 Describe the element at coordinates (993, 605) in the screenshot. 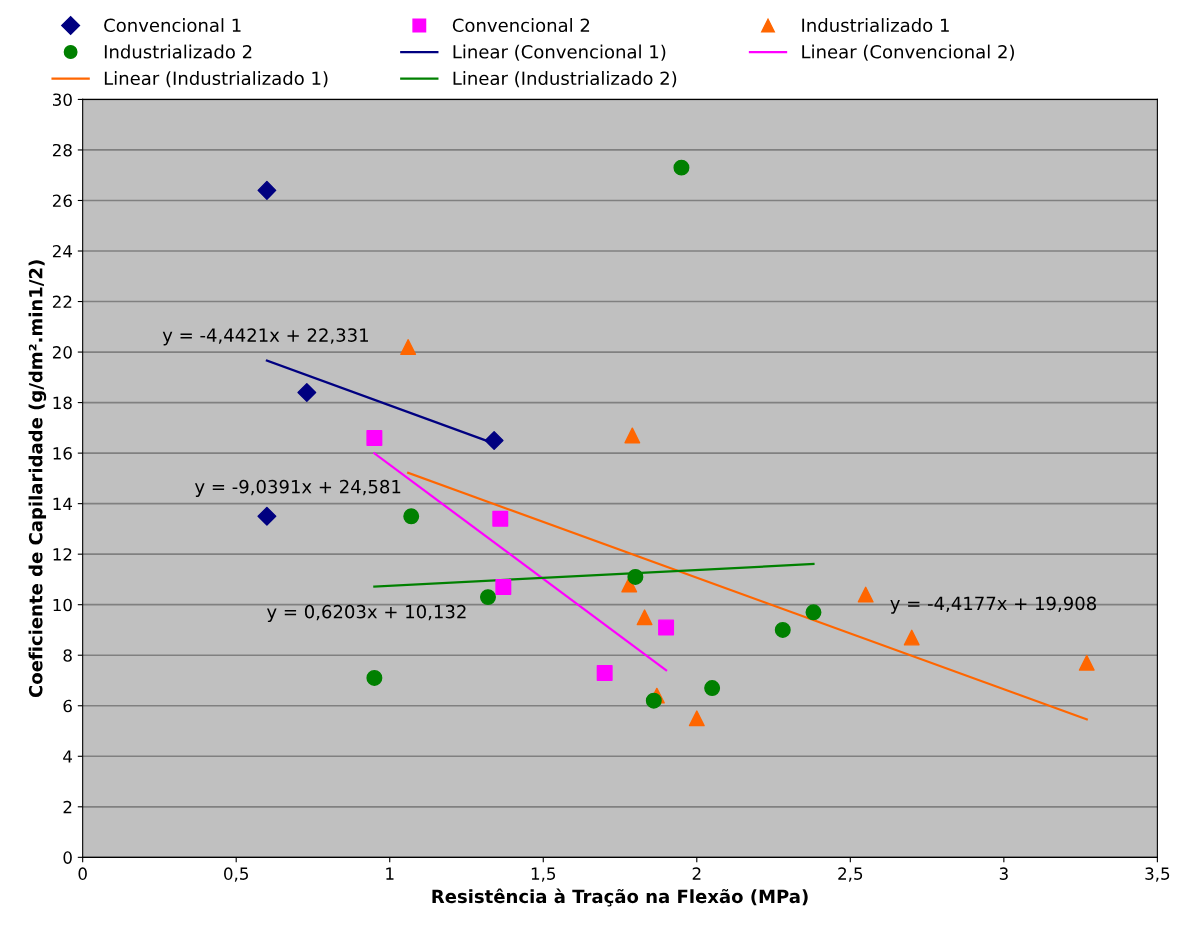

I see `annotation: y = -4,4177x + 19,908` at that location.